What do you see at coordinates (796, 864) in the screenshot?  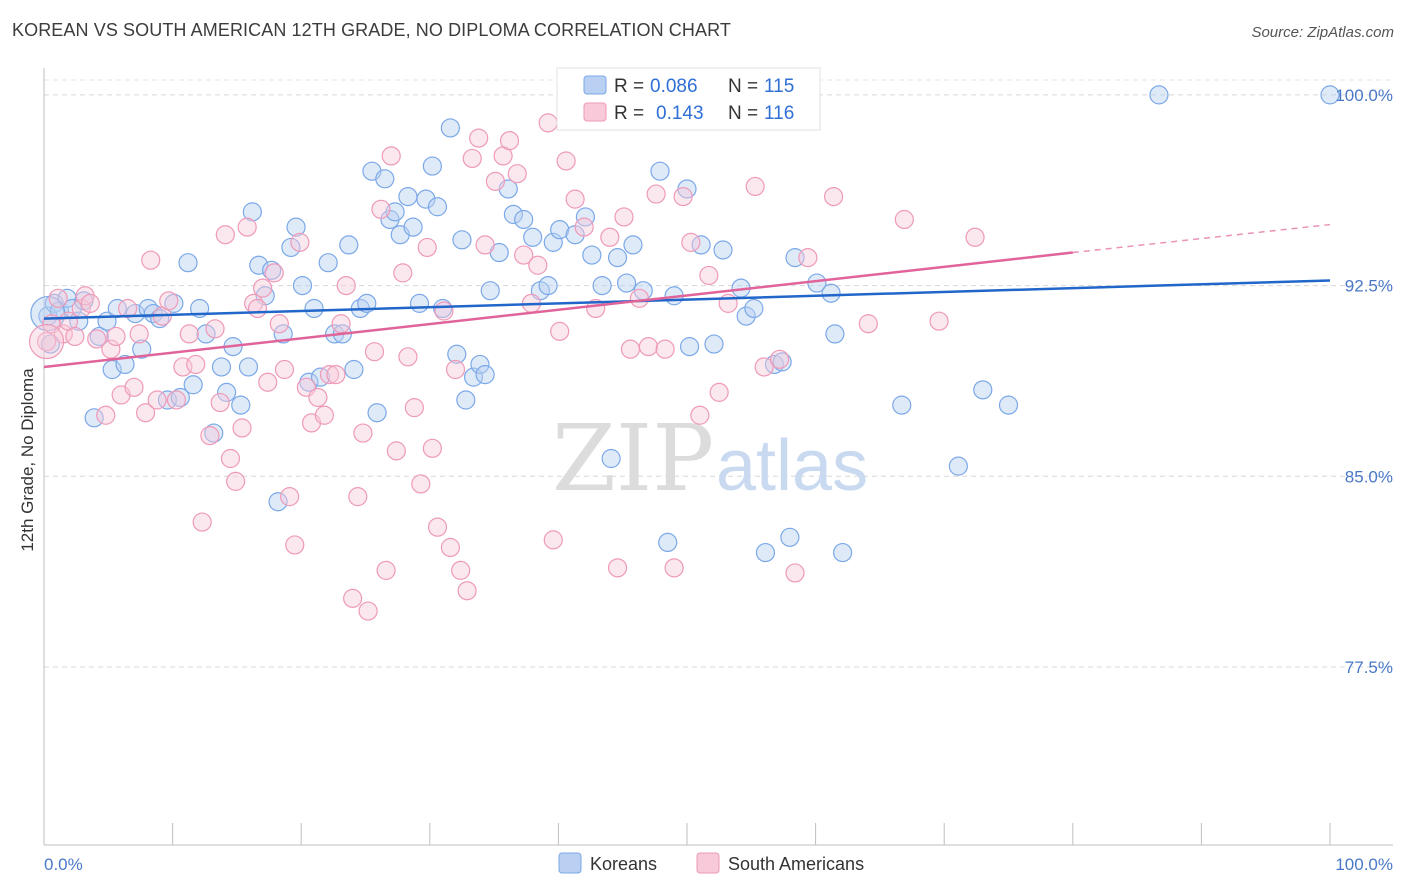 I see `series-legend-south-americans: South Americans` at bounding box center [796, 864].